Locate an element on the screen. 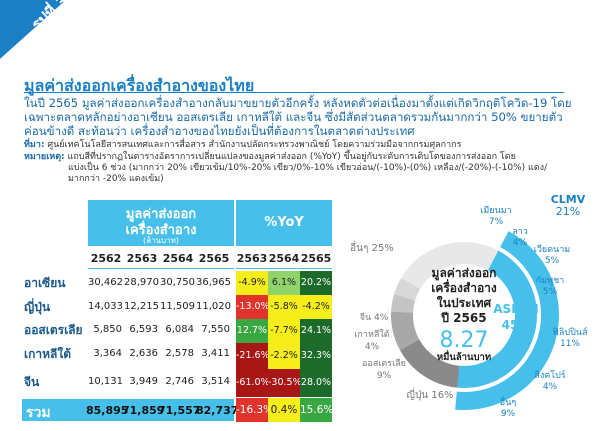 The image size is (600, 431). slice-label-asean: ASEAN is located at coordinates (515, 309).